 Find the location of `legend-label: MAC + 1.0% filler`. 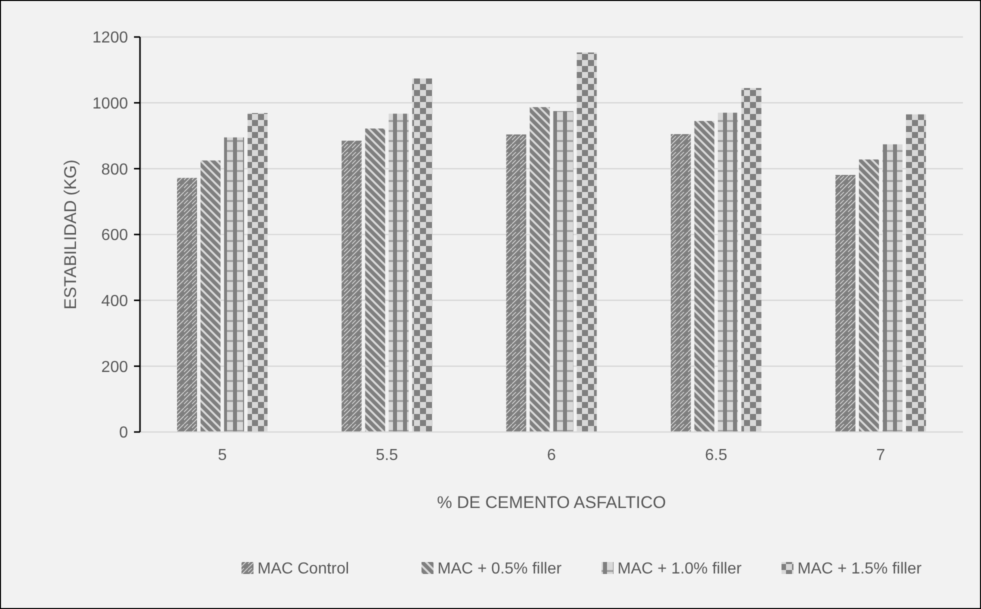

legend-label: MAC + 1.0% filler is located at coordinates (680, 569).